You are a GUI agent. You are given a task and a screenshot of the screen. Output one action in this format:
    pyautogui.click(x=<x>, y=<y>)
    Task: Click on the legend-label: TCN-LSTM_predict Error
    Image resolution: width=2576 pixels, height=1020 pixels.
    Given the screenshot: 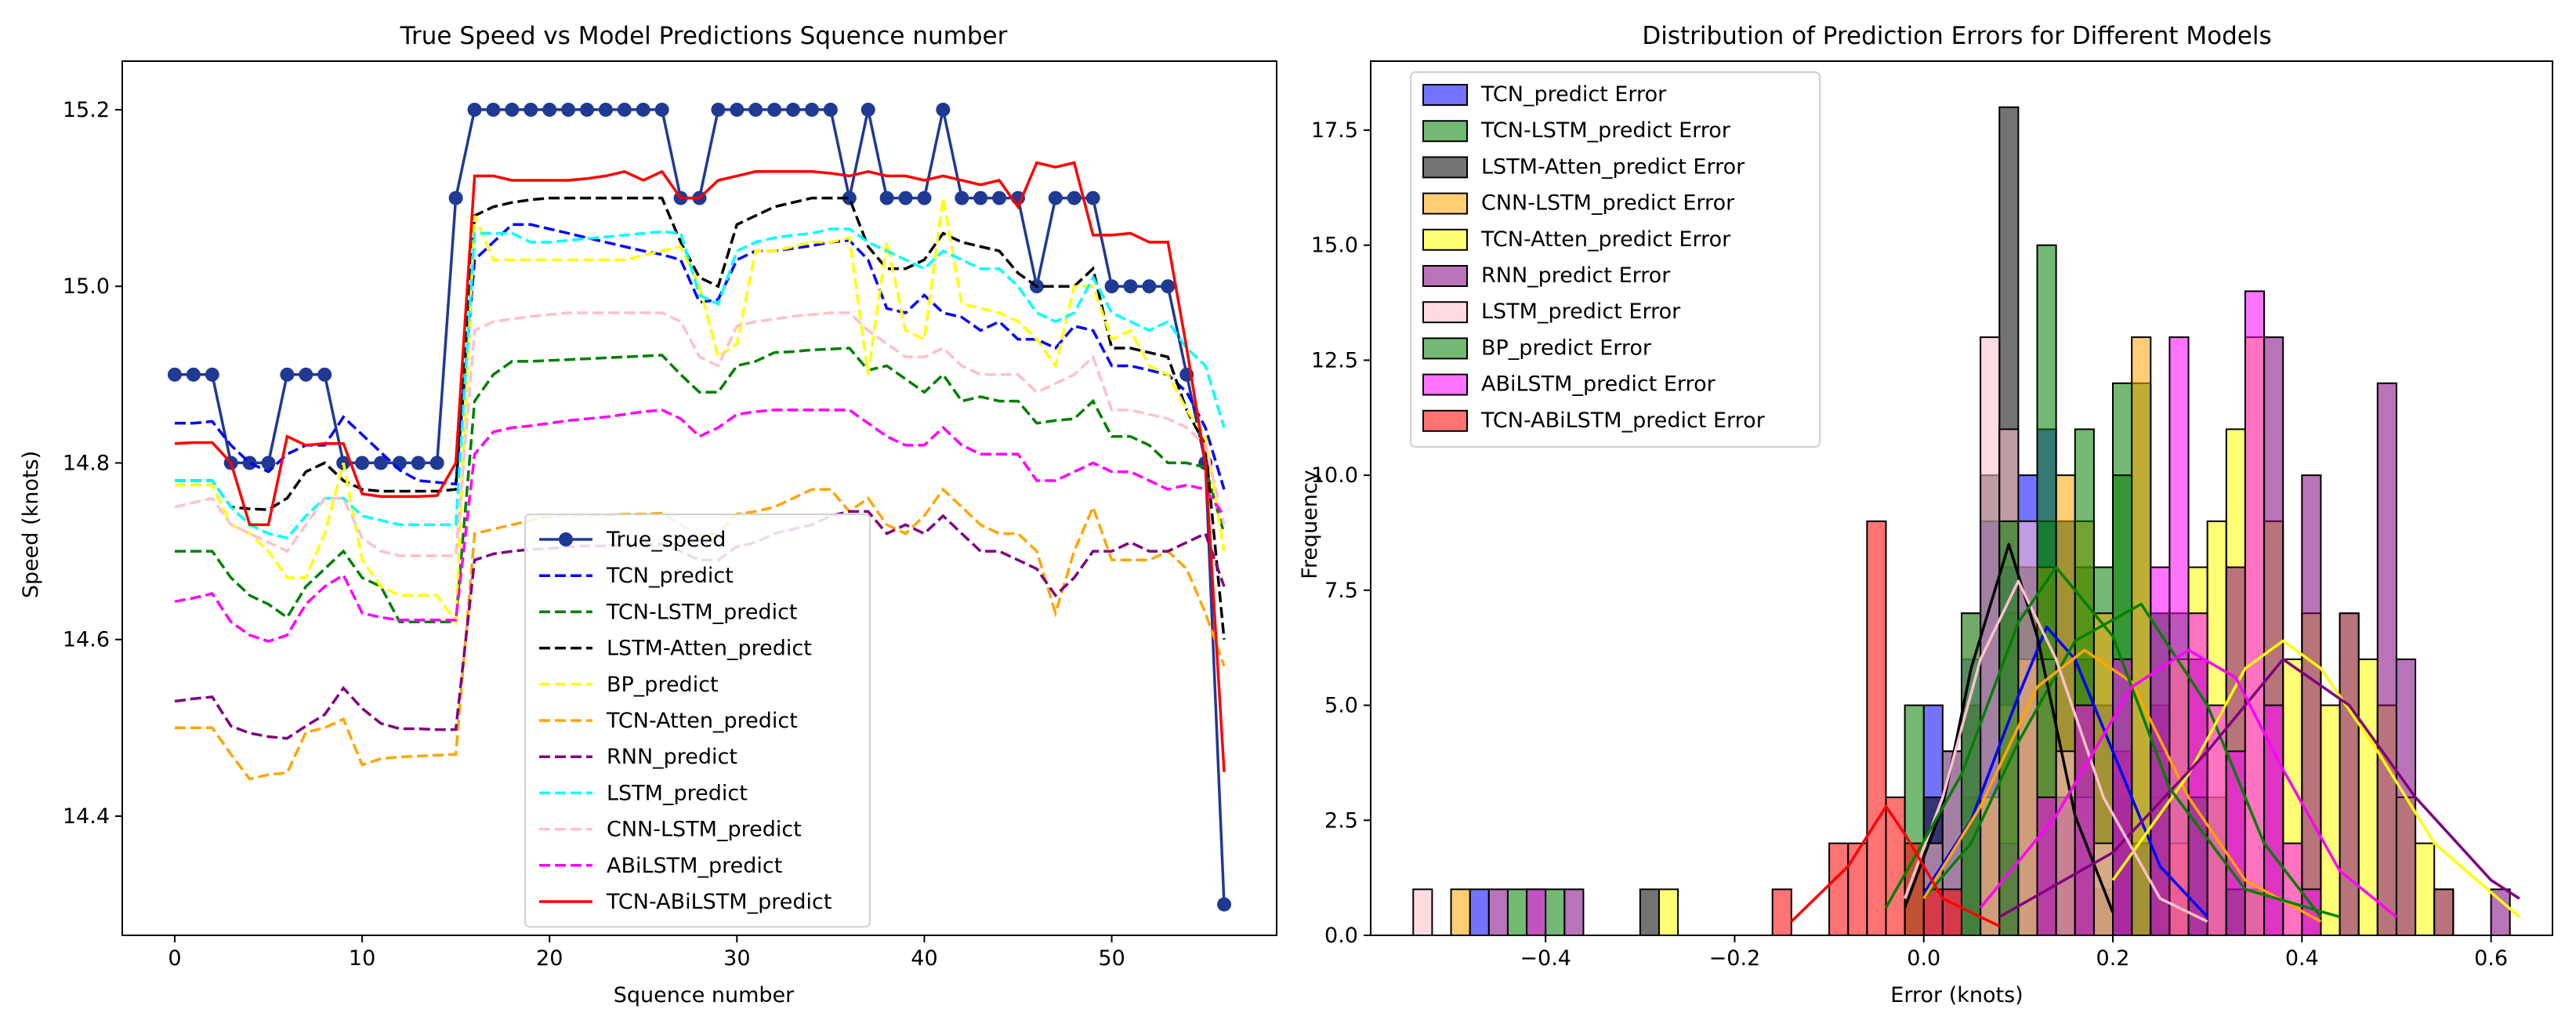 What is the action you would take?
    pyautogui.click(x=1605, y=130)
    